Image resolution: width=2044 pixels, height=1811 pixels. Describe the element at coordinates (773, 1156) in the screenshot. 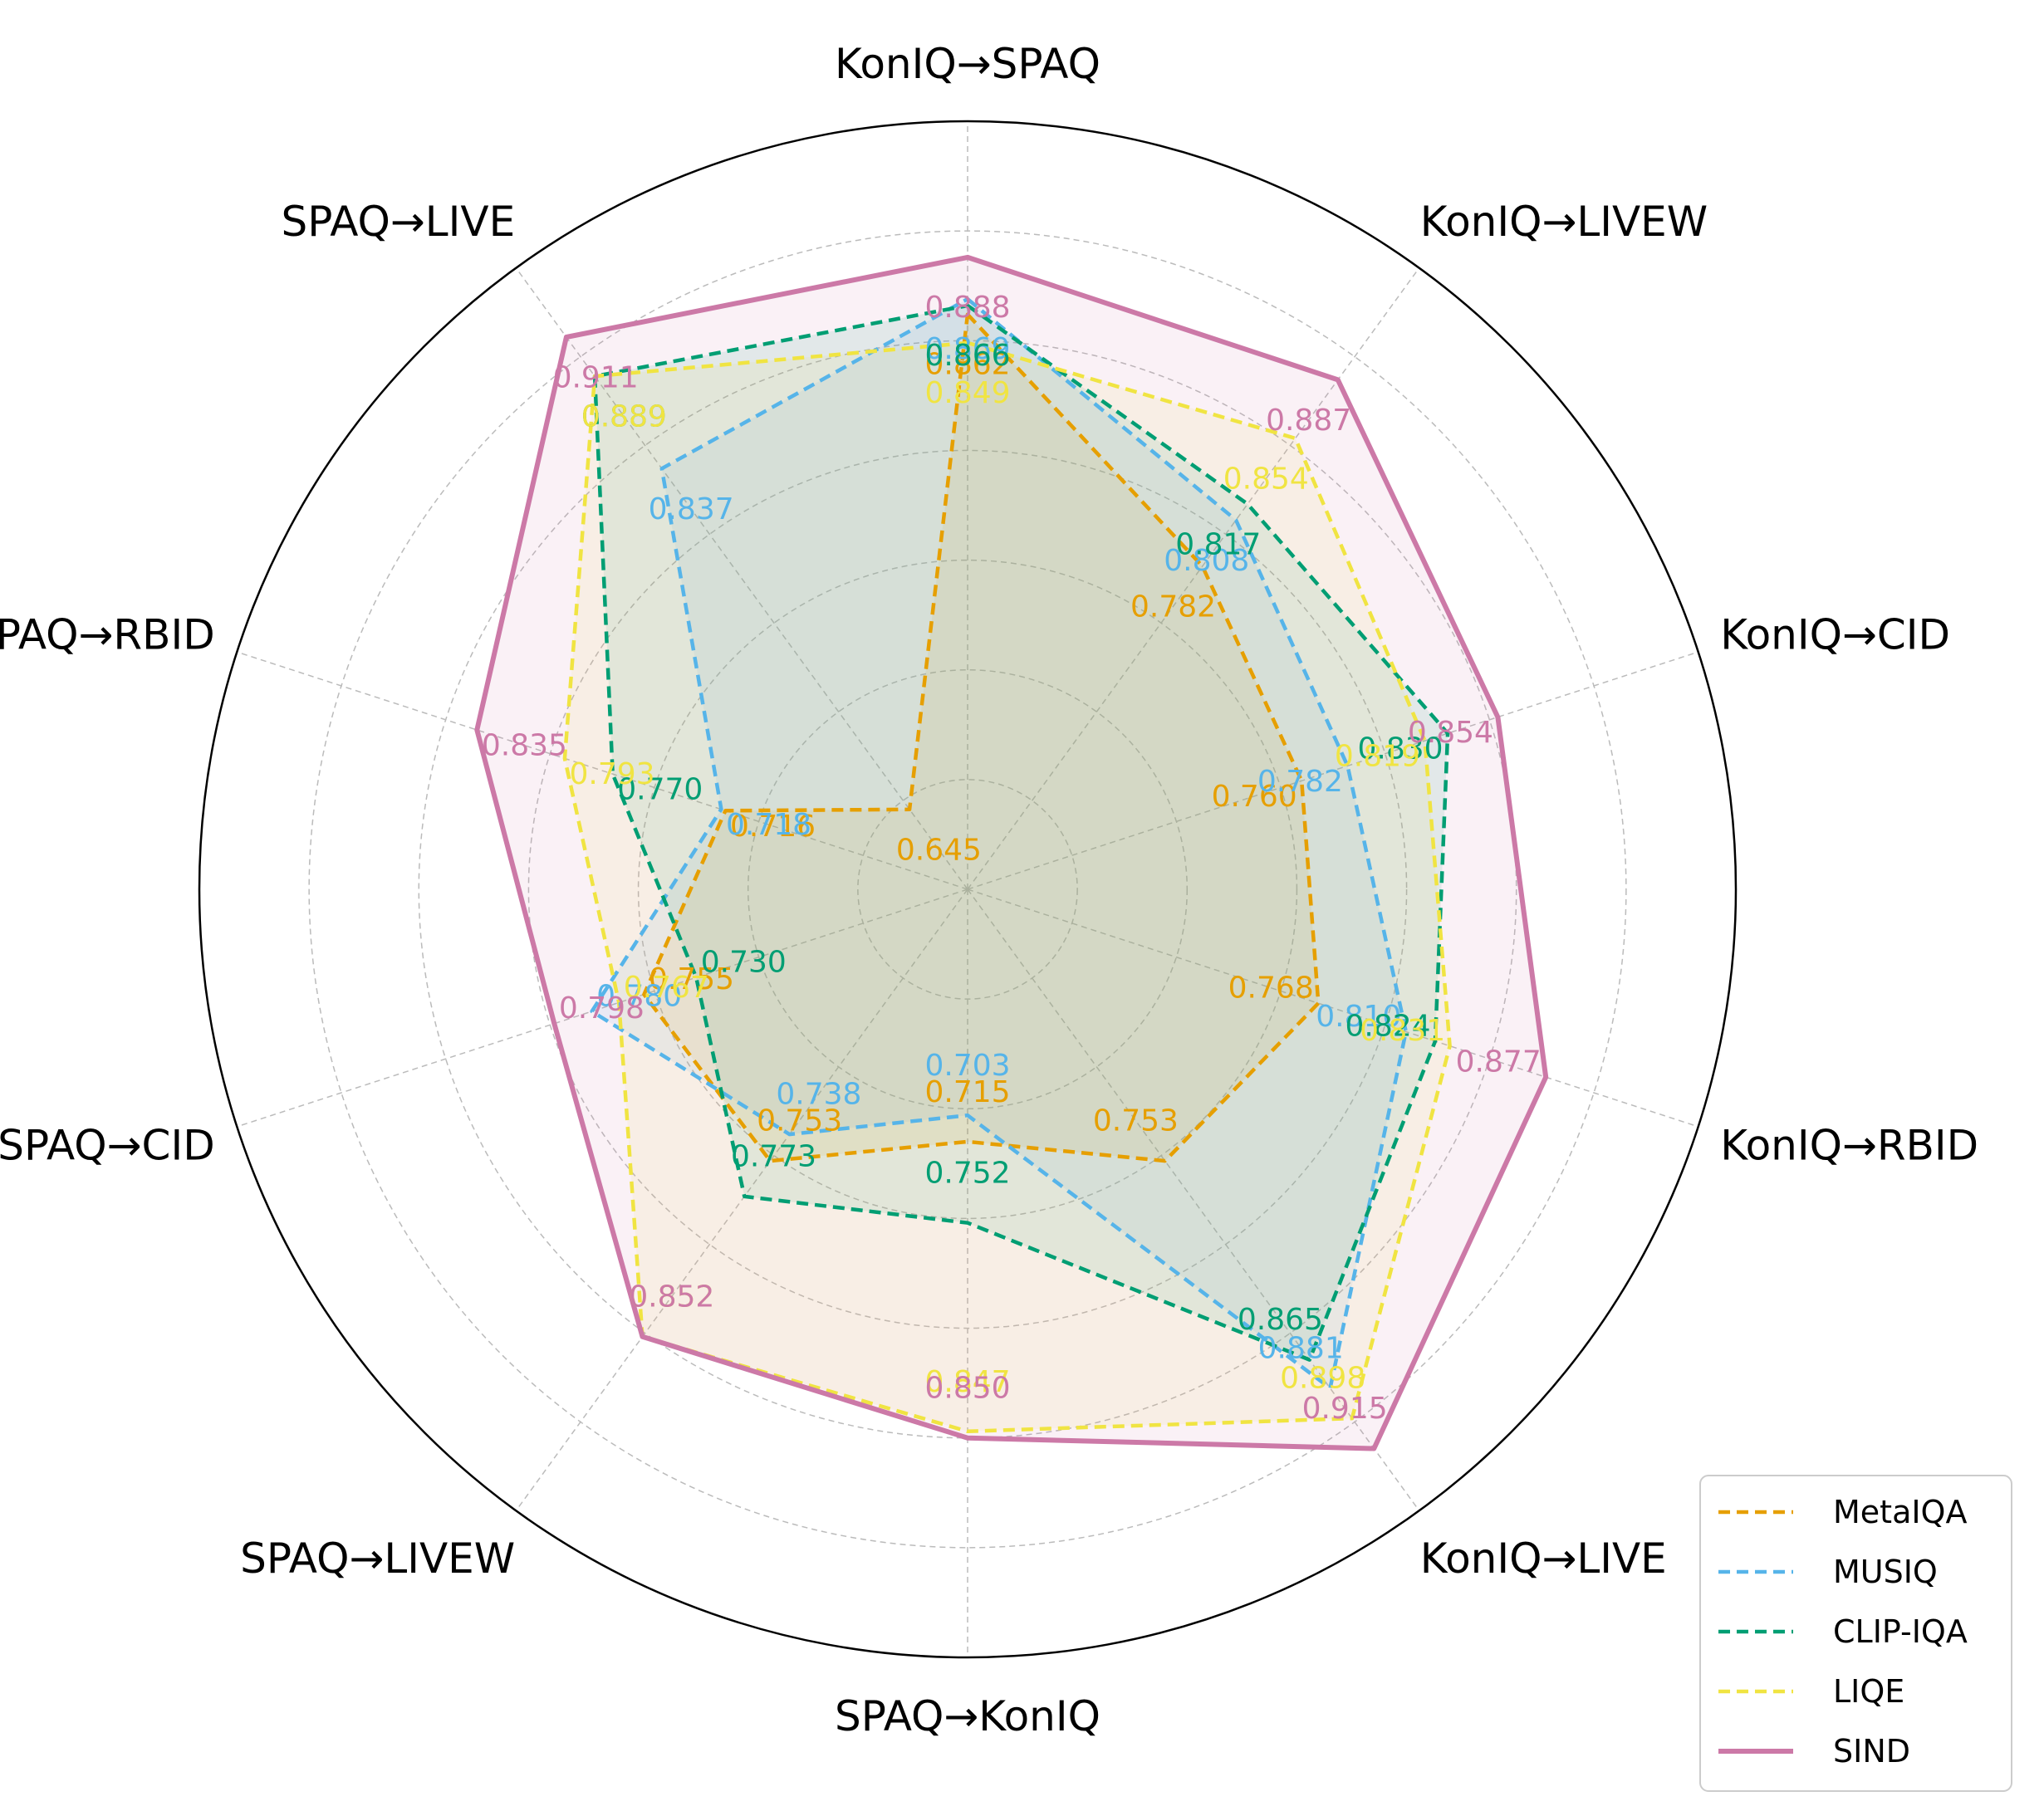

I see `value-label-clip-iqa: 0.773` at that location.